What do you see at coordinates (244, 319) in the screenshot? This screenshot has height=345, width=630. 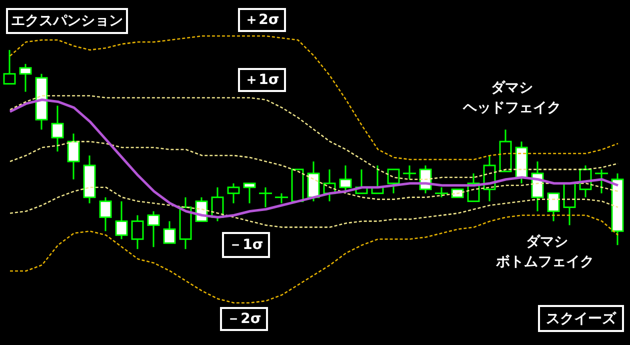 I see `text: －2σ` at bounding box center [244, 319].